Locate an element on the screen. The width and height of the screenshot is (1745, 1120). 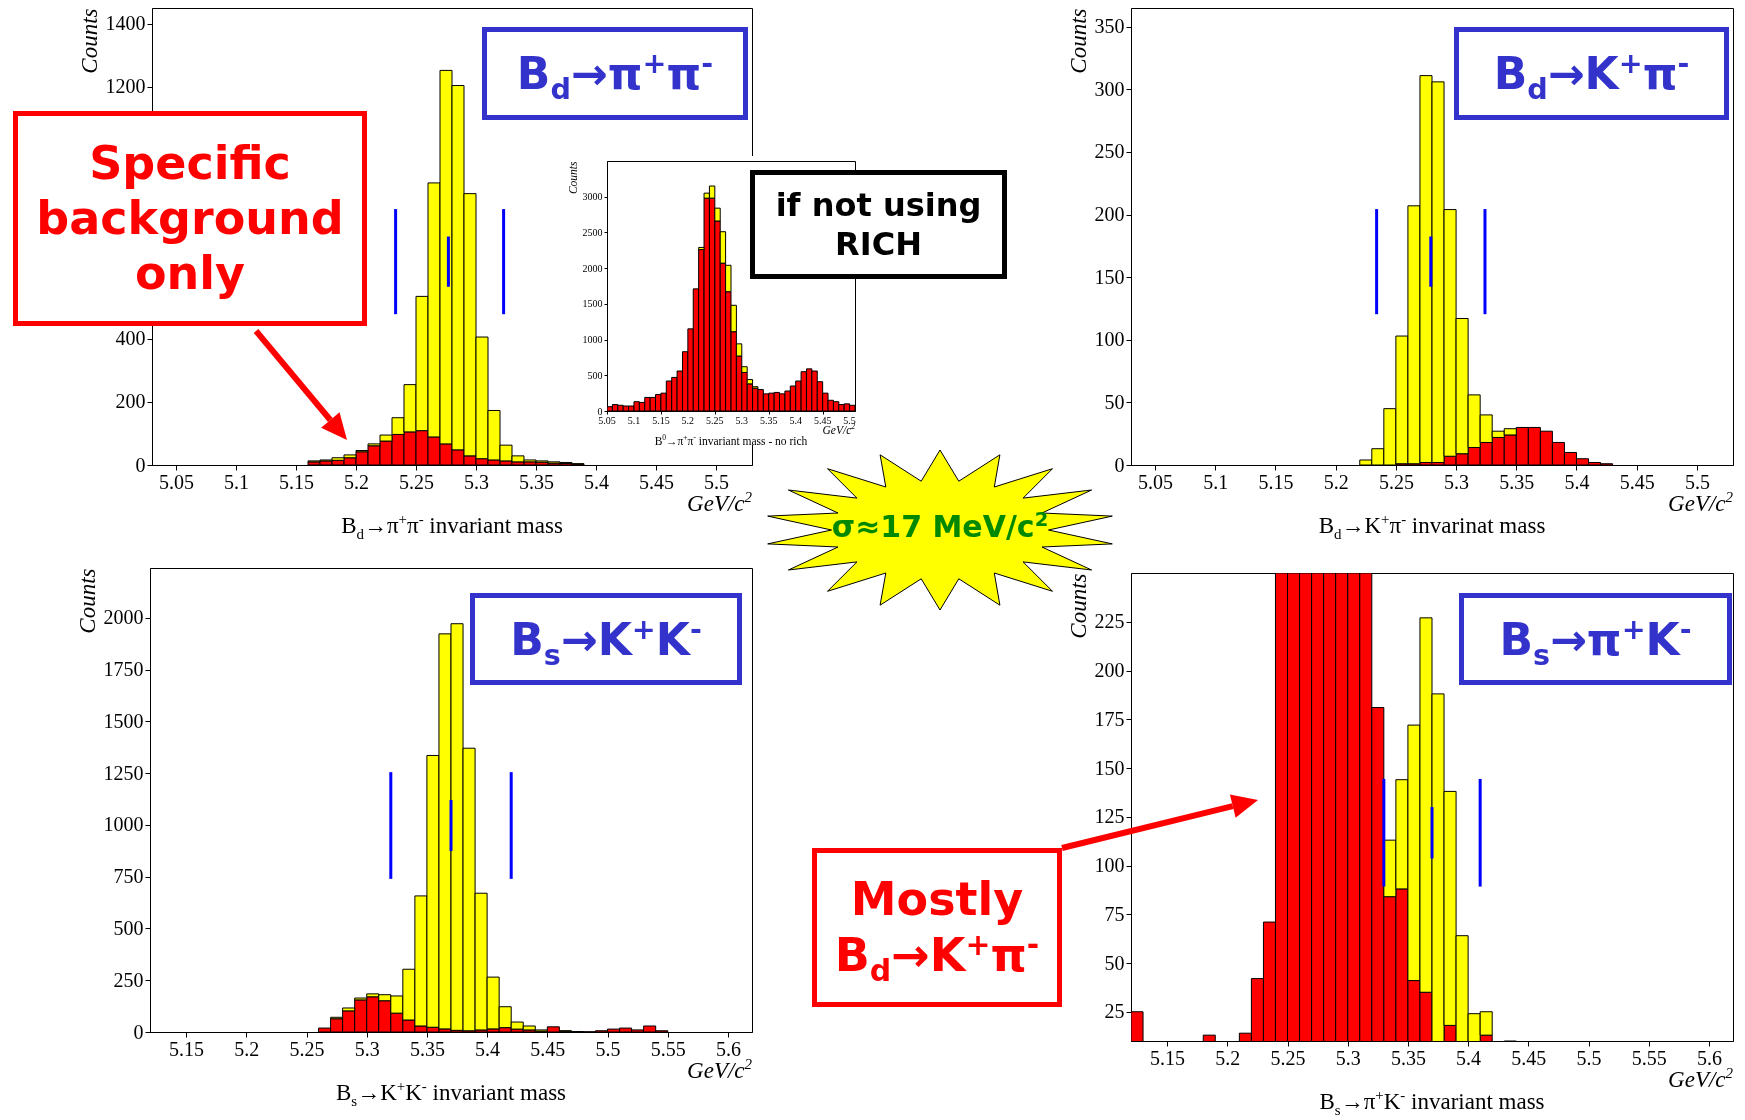
annotation: if not using RICH is located at coordinates (878, 224).